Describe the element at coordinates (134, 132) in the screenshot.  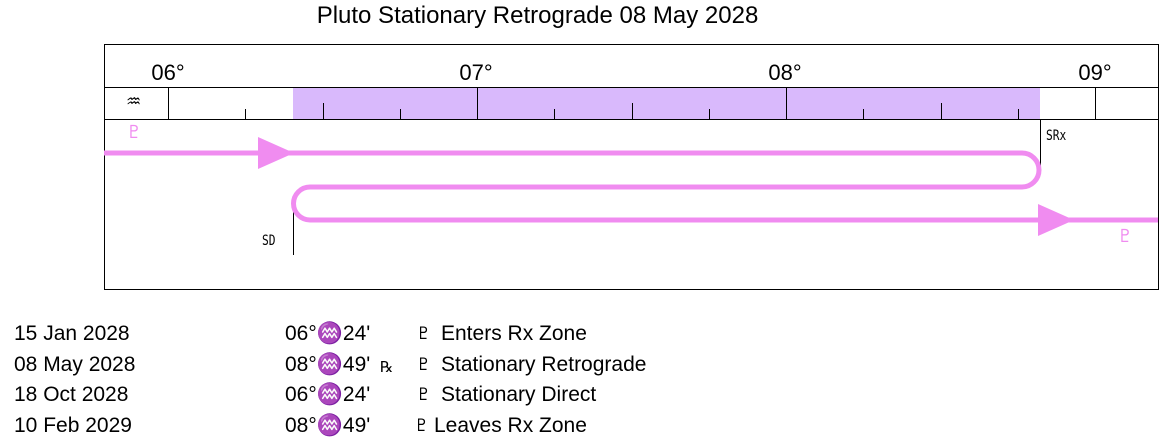
I see `pluto-start-icon: ♇` at that location.